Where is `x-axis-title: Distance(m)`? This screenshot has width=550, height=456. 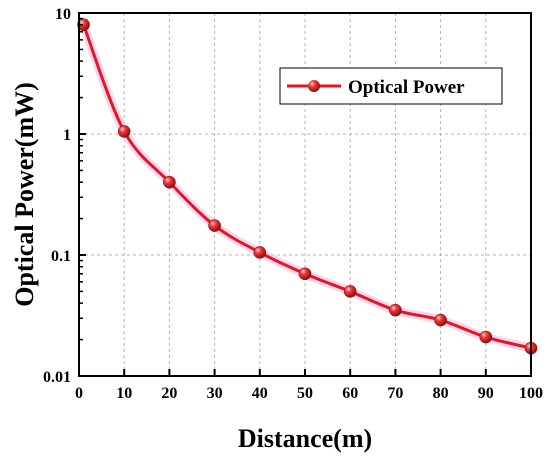 x-axis-title: Distance(m) is located at coordinates (305, 438).